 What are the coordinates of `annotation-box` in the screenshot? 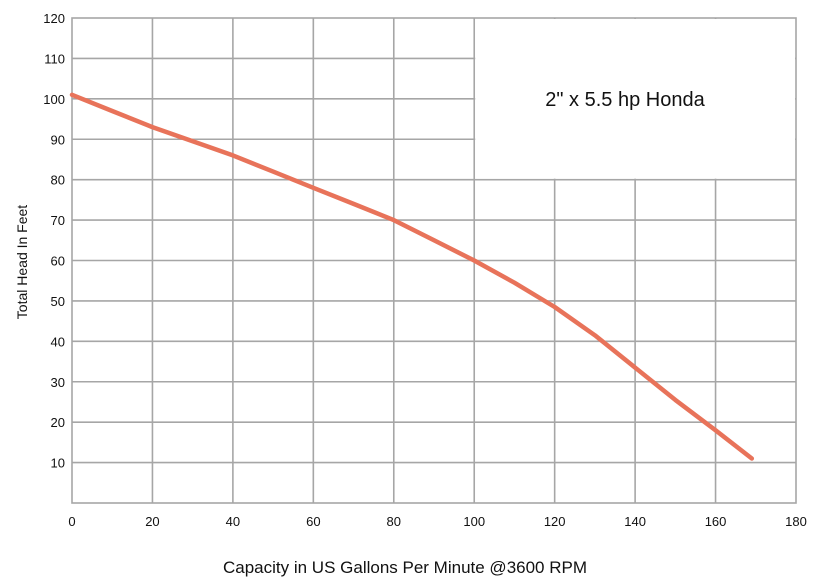 It's located at (635, 99).